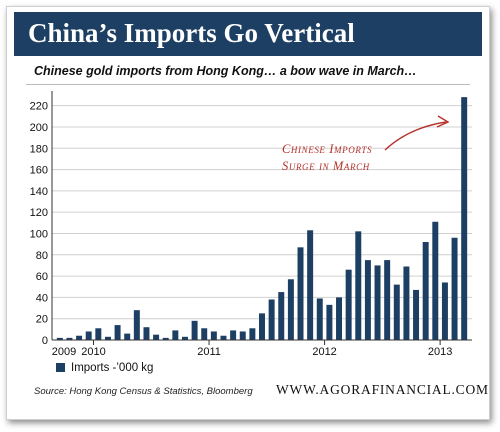 The height and width of the screenshot is (432, 500). Describe the element at coordinates (39, 107) in the screenshot. I see `y-tick-label: 220` at that location.